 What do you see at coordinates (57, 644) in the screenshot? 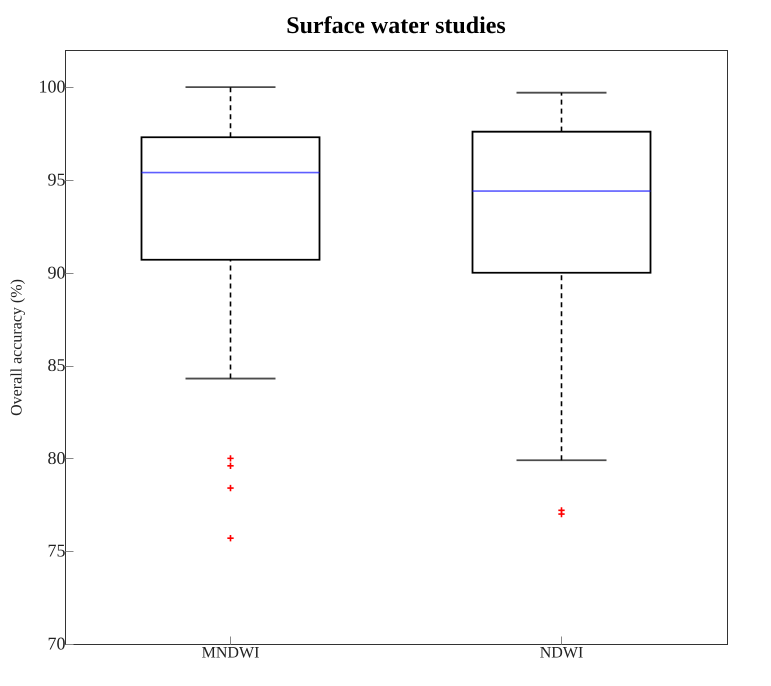
I see `y-tick-label: 70` at bounding box center [57, 644].